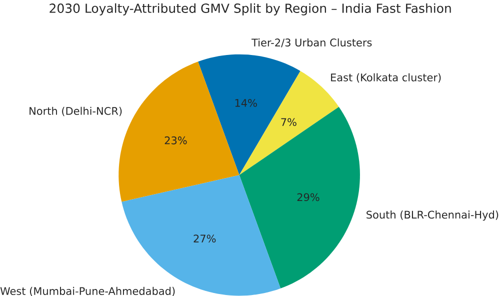 The image size is (499, 296). Describe the element at coordinates (386, 77) in the screenshot. I see `slice-label: East (Kolkata cluster)` at that location.